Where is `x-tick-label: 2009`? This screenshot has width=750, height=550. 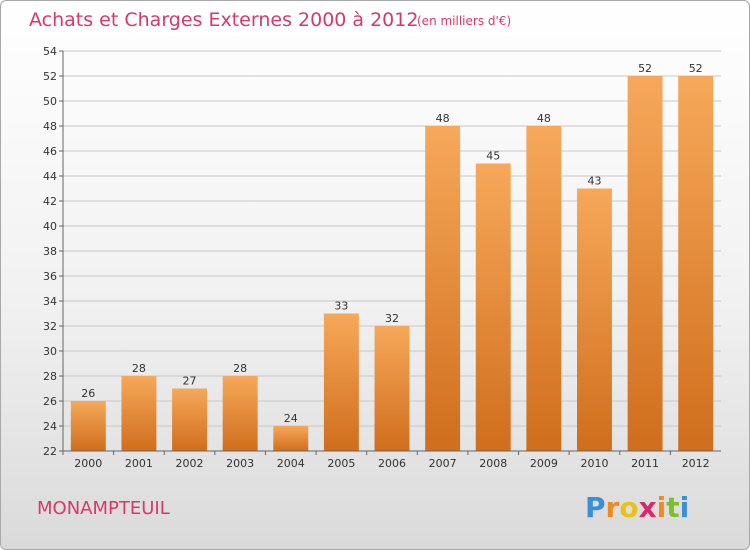
x-tick-label: 2009 is located at coordinates (544, 463).